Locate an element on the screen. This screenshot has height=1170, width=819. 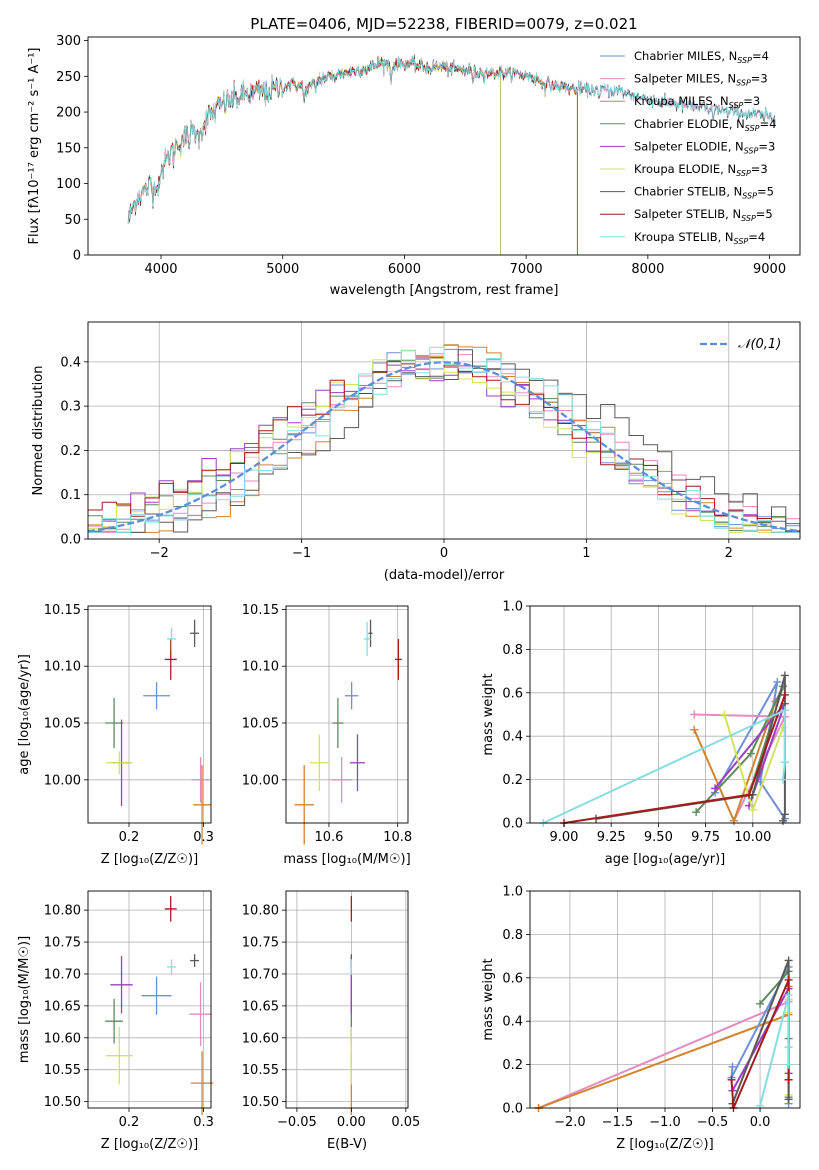
gaussian-reference-curve is located at coordinates (444, 447).